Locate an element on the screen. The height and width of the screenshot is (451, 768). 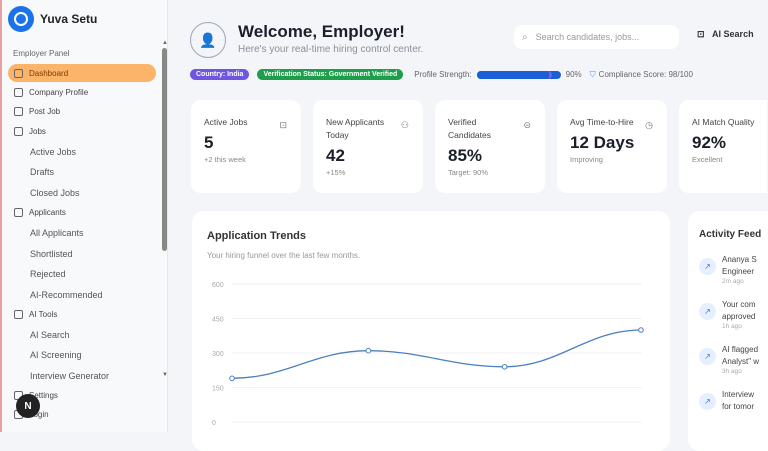
feed-item: ↗ AI flagged Analyst" w 3h ago is located at coordinates (733, 359).